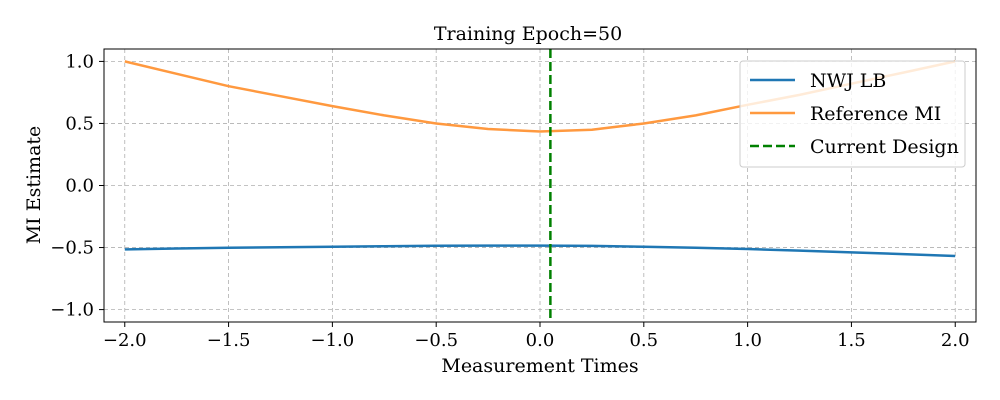  I want to click on legend: NWJ LB Reference MI Current Design, so click(852, 114).